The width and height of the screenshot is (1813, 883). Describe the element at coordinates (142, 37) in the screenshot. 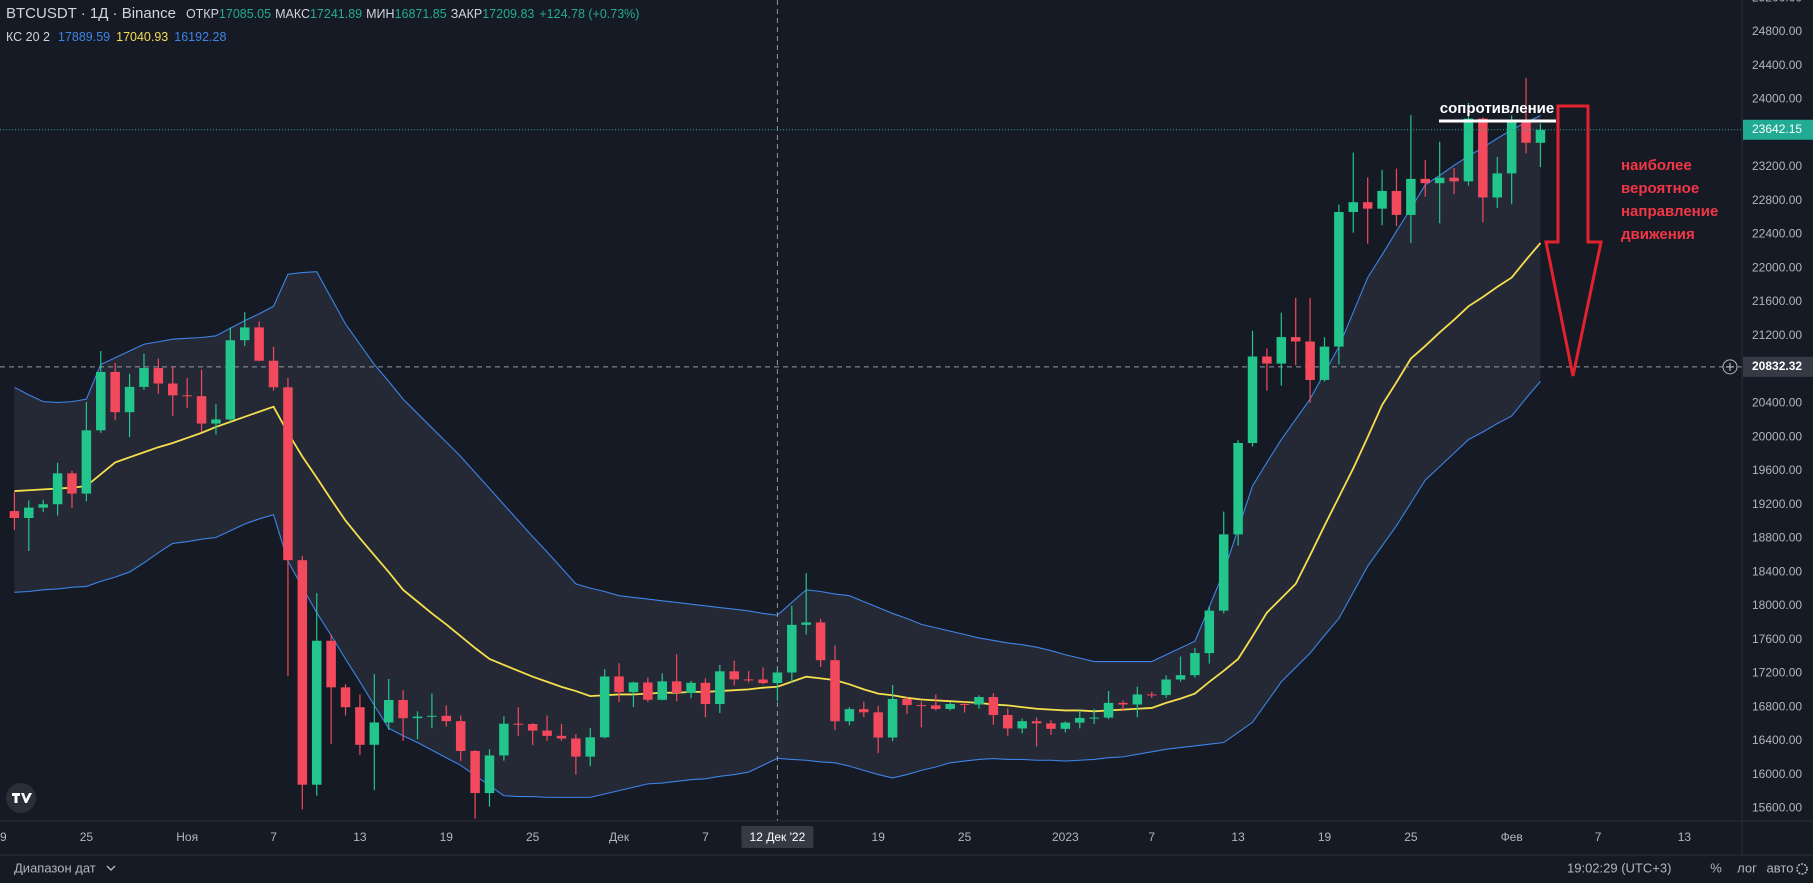

I see `indicator-value: 17040.93` at that location.